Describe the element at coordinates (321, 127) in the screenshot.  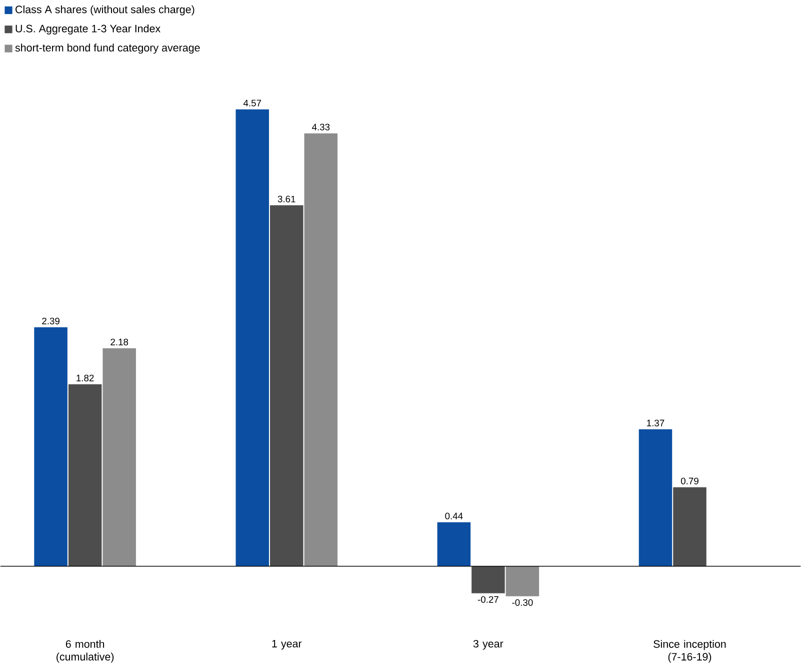
I see `data-label: 4.33` at that location.